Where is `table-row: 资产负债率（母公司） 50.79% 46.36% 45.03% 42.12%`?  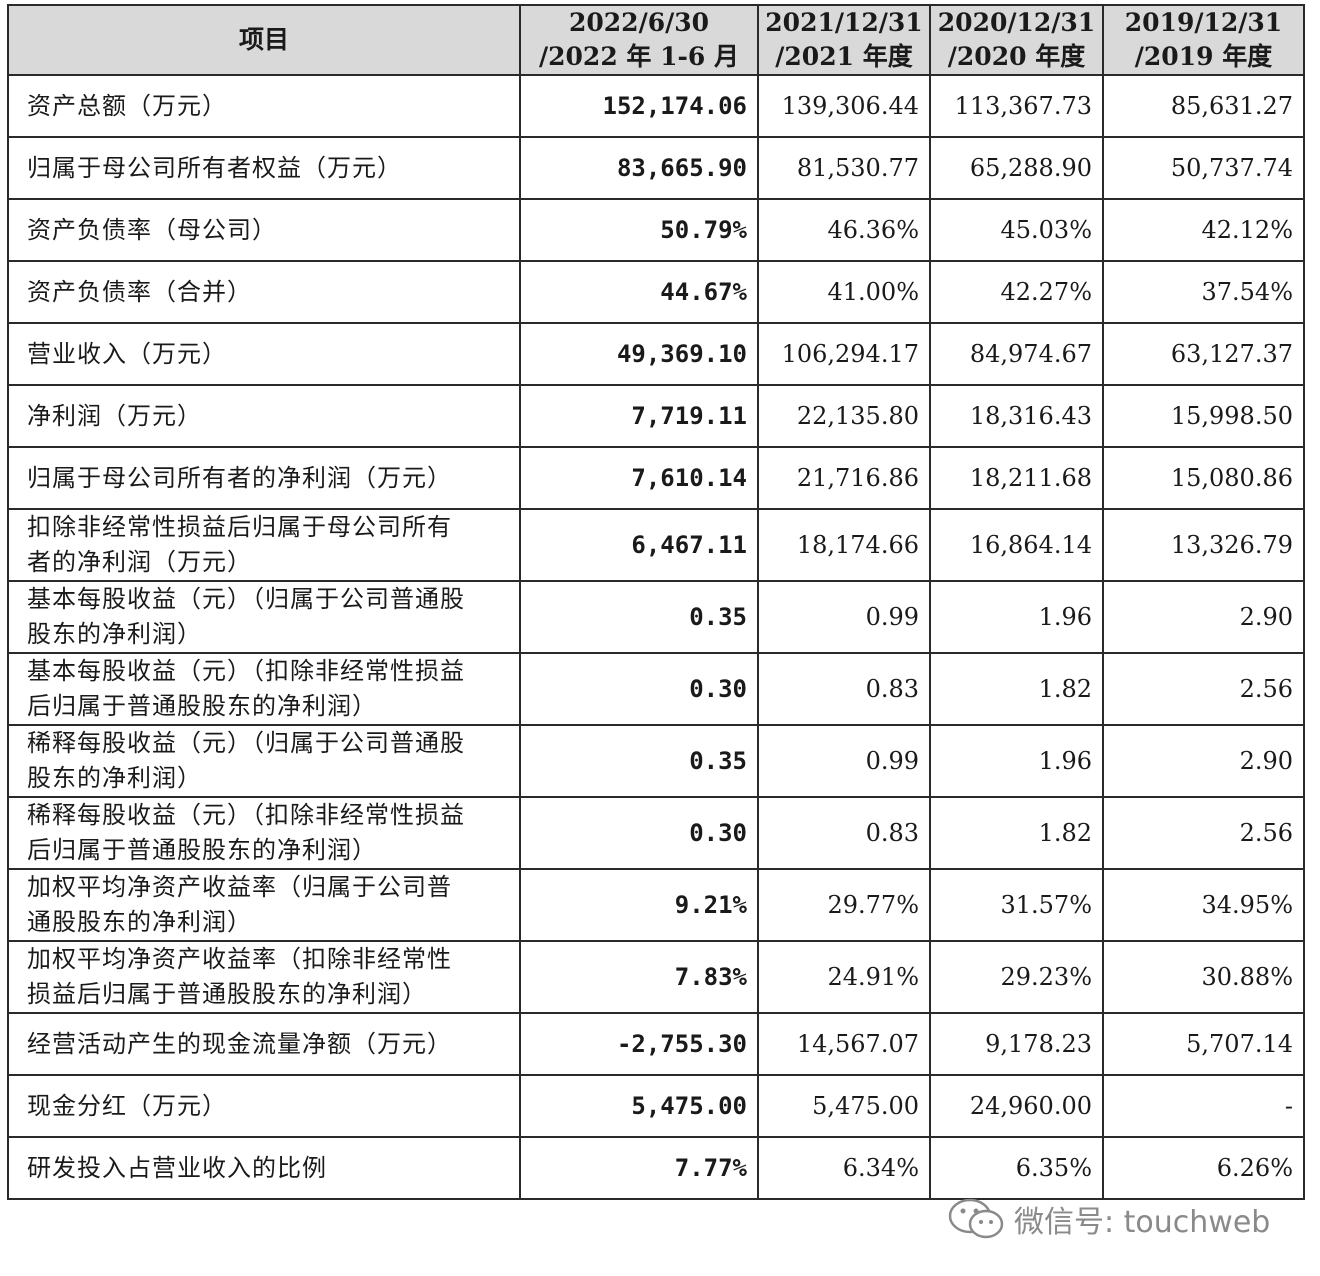
table-row: 资产负债率（母公司） 50.79% 46.36% 45.03% 42.12% is located at coordinates (656, 230).